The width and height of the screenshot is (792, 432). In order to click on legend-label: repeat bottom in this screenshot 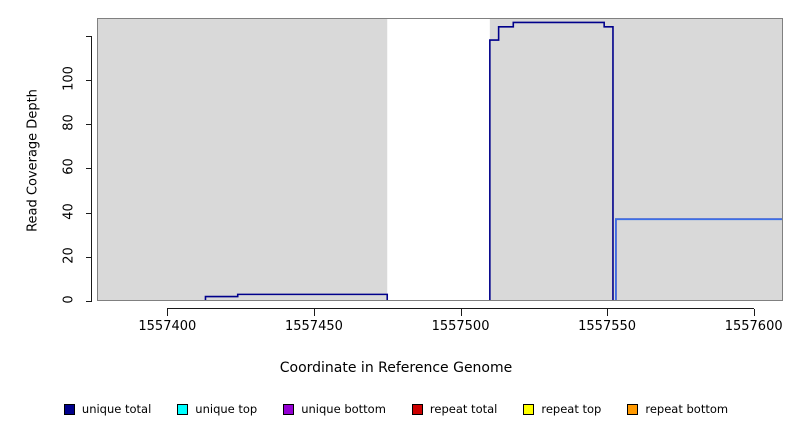, I will do `click(687, 409)`.